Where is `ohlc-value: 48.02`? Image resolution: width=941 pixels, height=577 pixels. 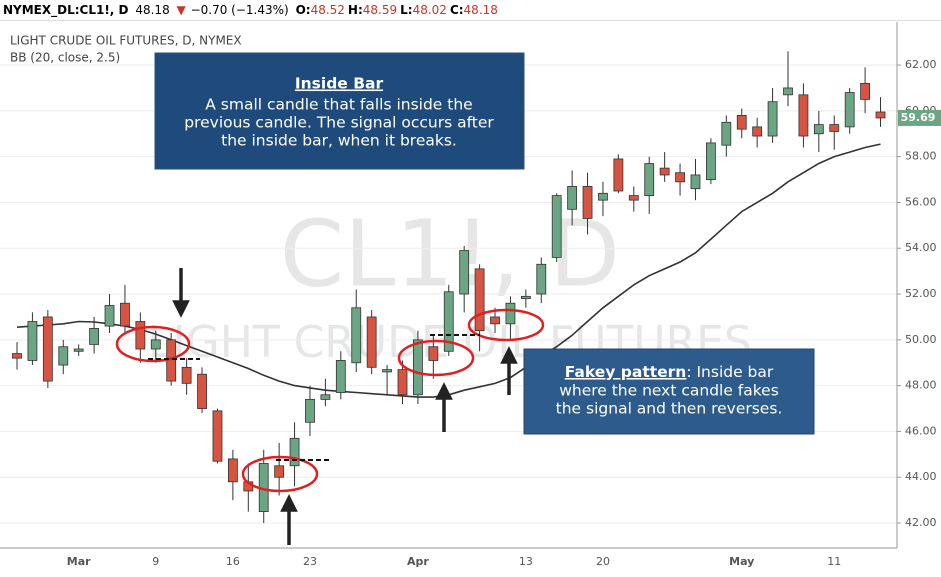 ohlc-value: 48.02 is located at coordinates (429, 10).